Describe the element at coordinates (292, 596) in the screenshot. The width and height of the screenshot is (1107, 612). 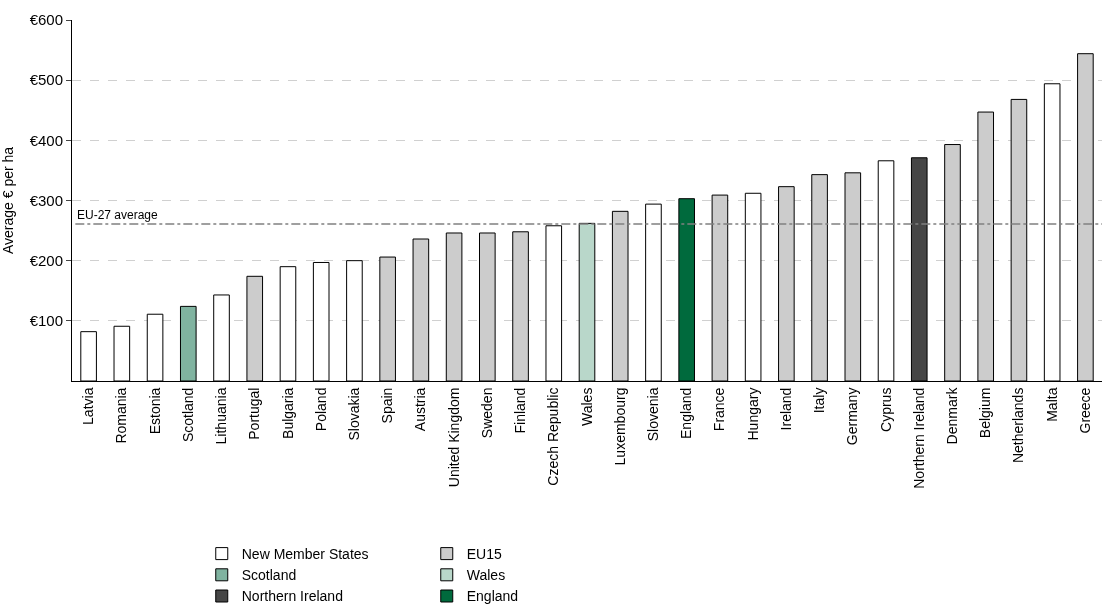
I see `legend-label: Northern Ireland` at that location.